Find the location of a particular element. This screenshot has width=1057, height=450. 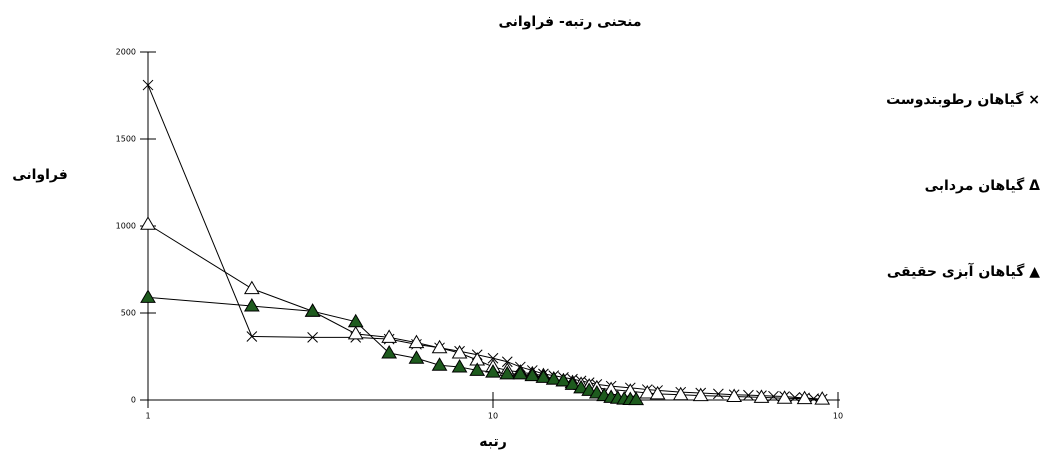

chart-title: منحنی رتبه- فراوانی is located at coordinates (569, 22).